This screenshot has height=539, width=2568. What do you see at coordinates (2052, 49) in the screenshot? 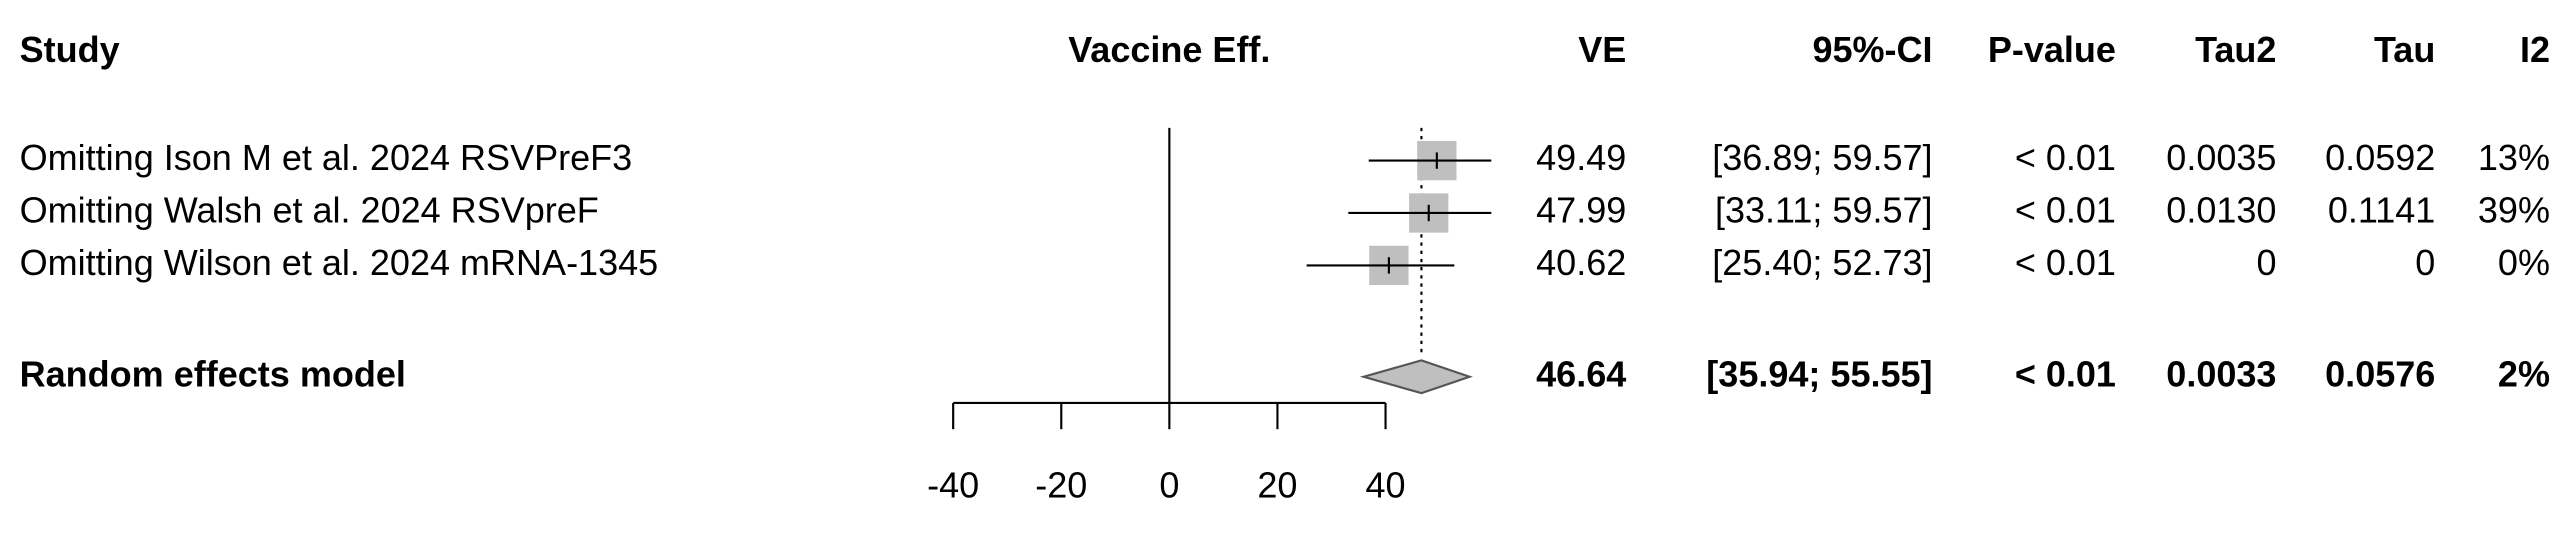
I see `header-p: P-value` at bounding box center [2052, 49].